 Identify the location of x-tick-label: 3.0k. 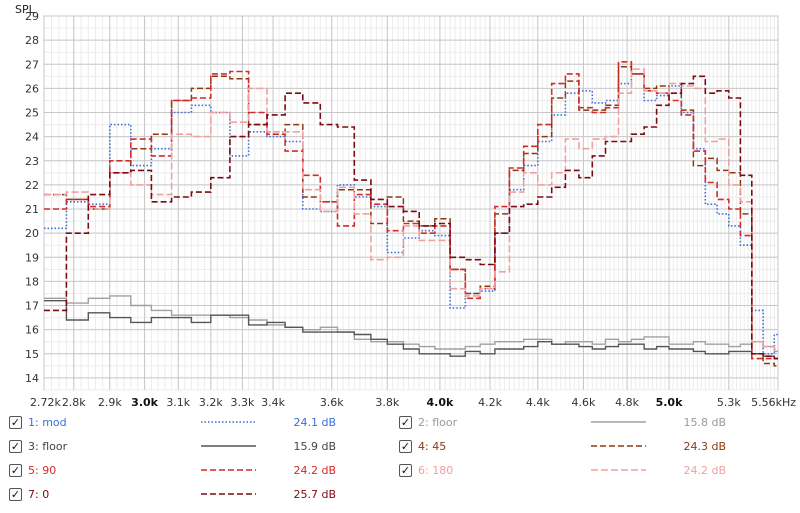
(144, 402).